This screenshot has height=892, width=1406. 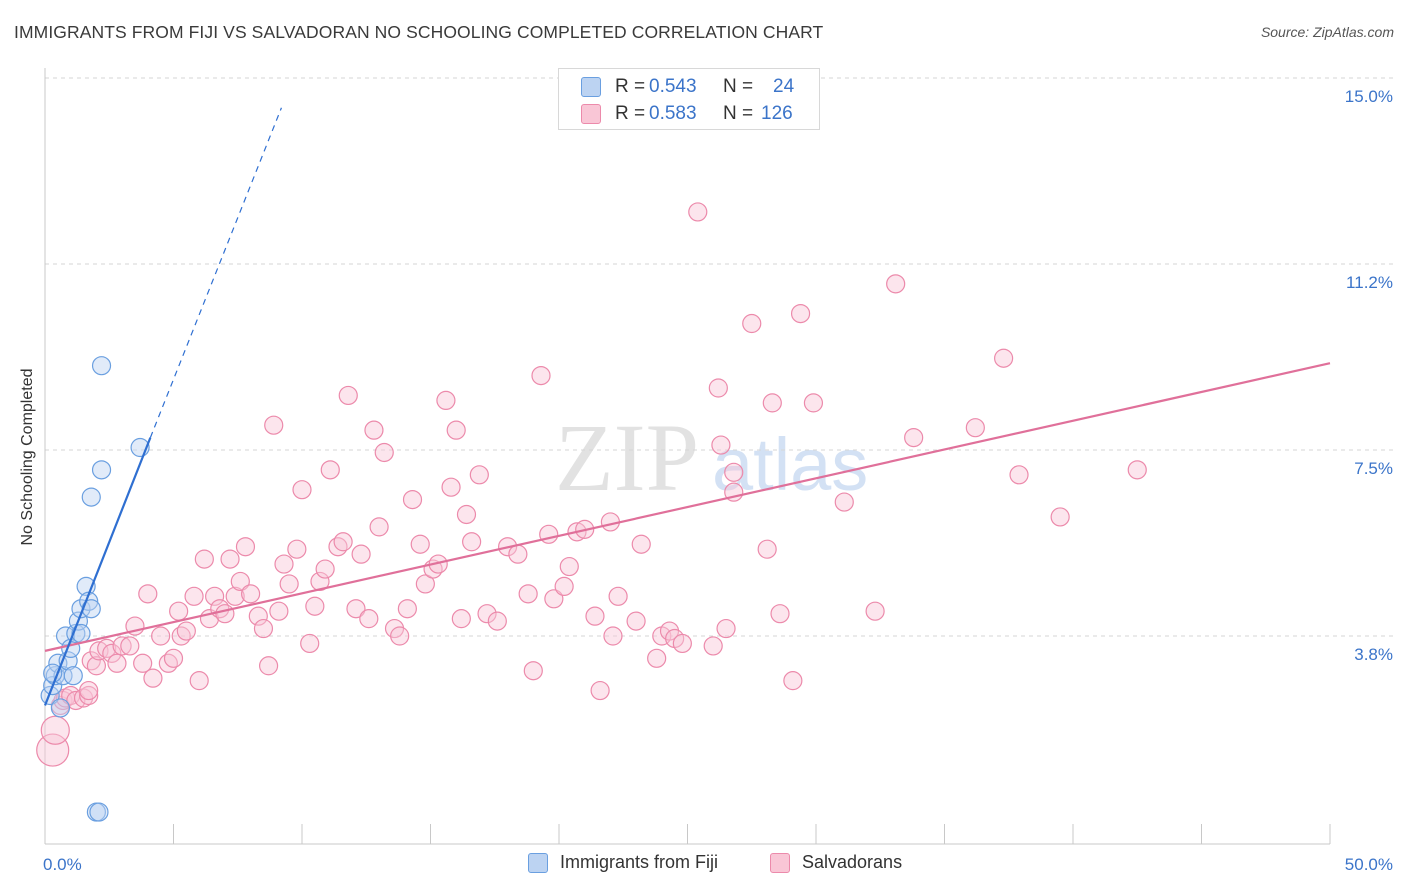 What do you see at coordinates (1369, 864) in the screenshot?
I see `x-tick-label-1: 50.0%` at bounding box center [1369, 864].